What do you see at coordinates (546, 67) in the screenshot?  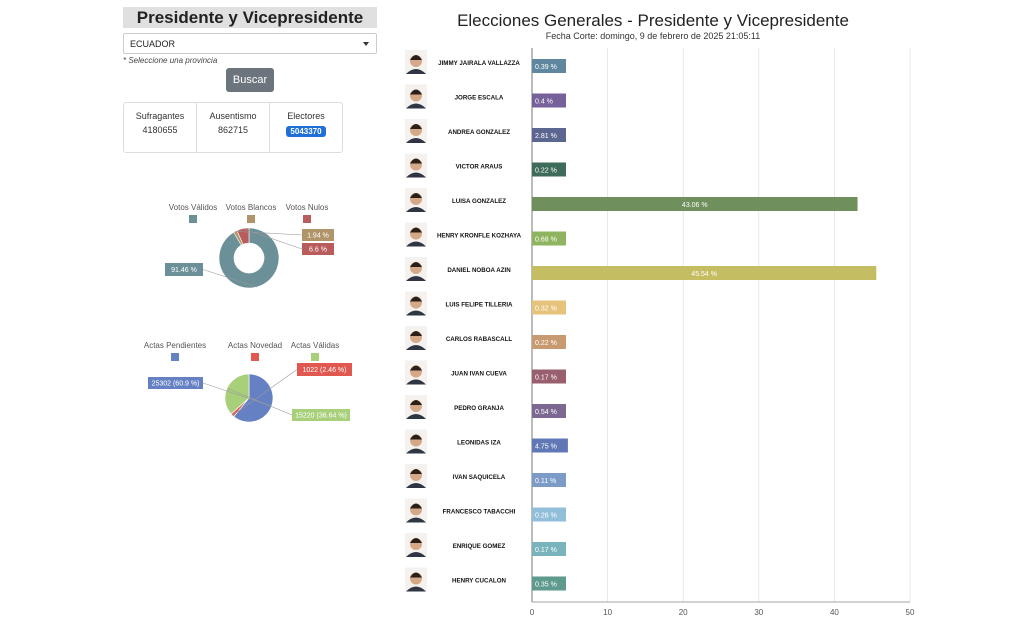 I see `bar-value-label: 0.39 %` at bounding box center [546, 67].